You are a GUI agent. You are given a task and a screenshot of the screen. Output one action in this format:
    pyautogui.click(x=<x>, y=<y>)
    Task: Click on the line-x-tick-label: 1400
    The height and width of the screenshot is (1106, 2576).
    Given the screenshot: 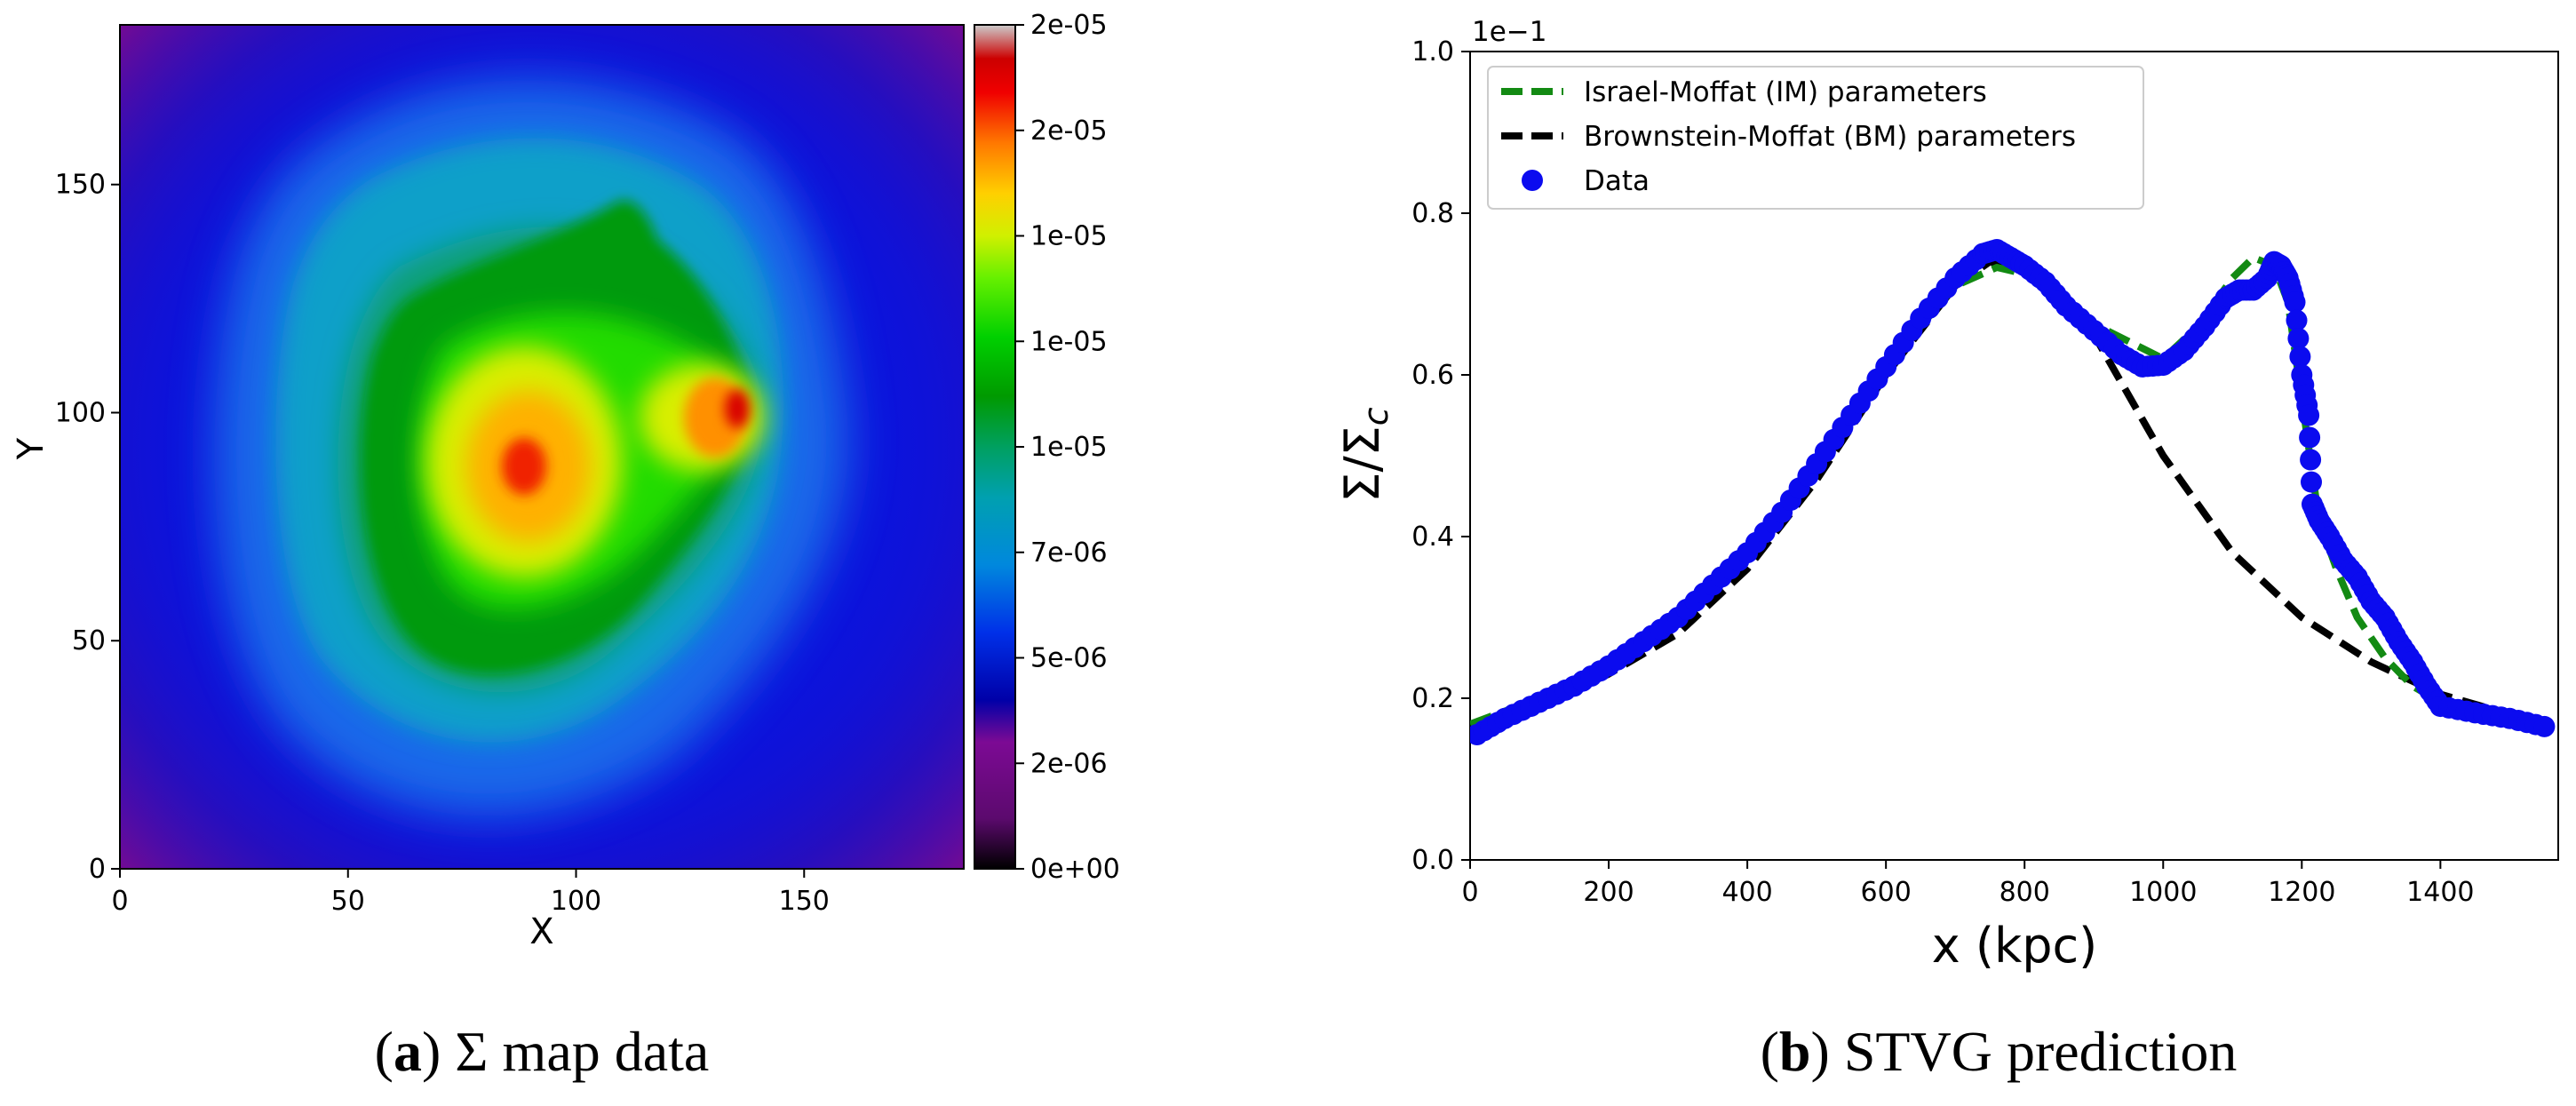 What is the action you would take?
    pyautogui.click(x=2440, y=893)
    